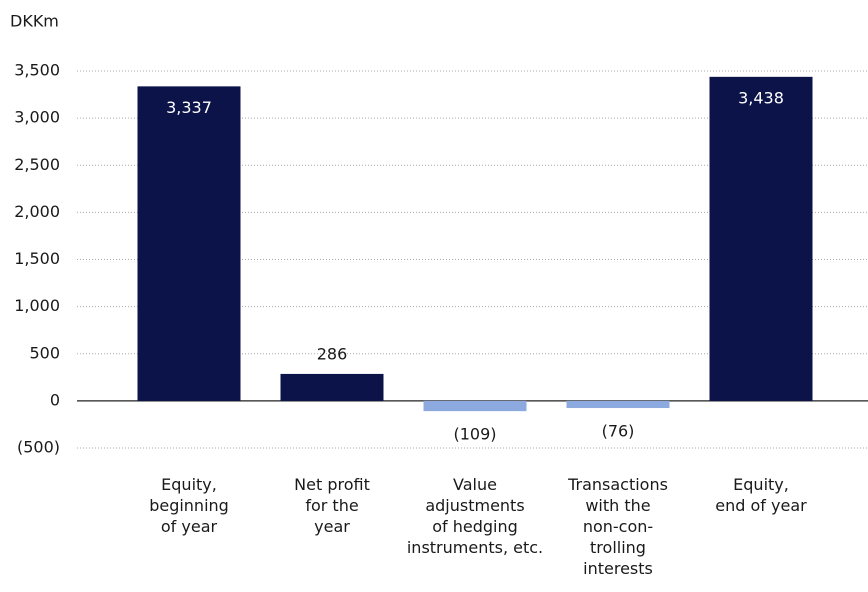 This screenshot has height=592, width=868. I want to click on data-label: 3,337, so click(189, 107).